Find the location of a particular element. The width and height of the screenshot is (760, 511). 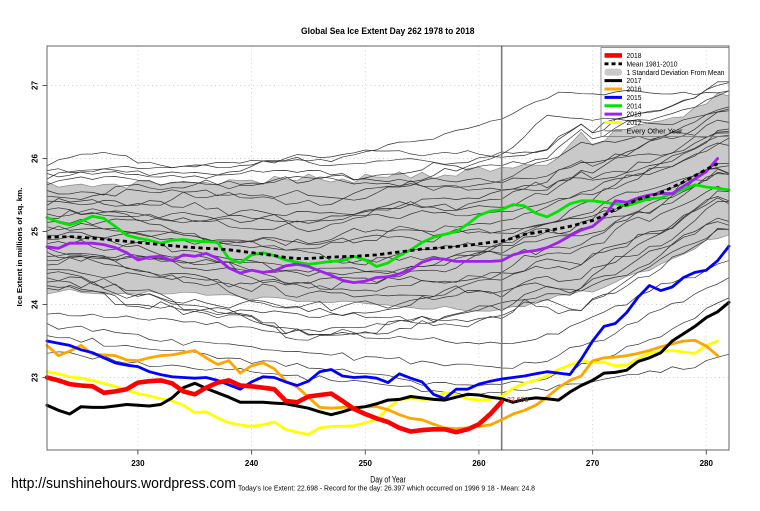

svg-text: 230 is located at coordinates (138, 463).